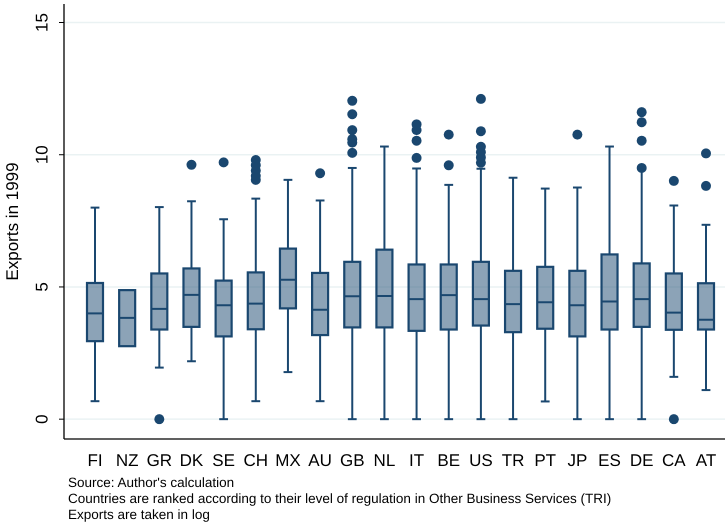  What do you see at coordinates (448, 460) in the screenshot?
I see `x-tick-label: BE` at bounding box center [448, 460].